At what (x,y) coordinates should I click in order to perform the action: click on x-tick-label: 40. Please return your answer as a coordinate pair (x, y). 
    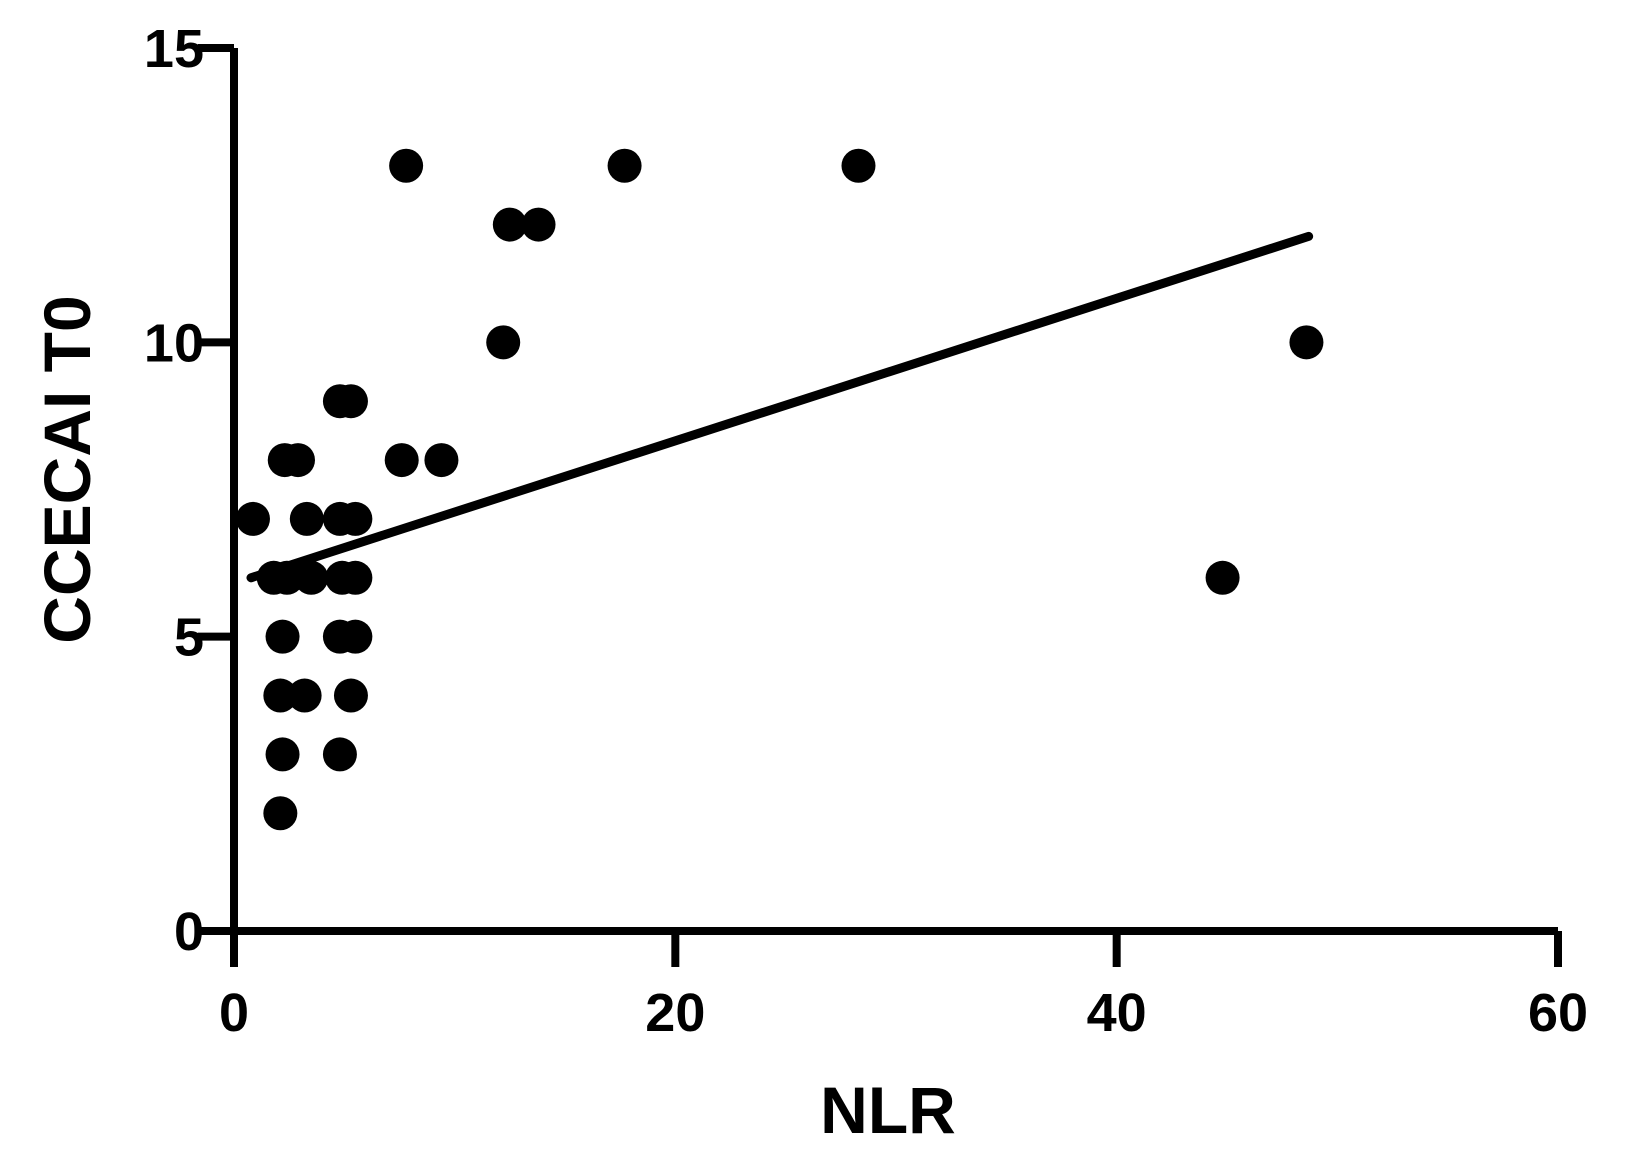
    Looking at the image, I should click on (1117, 1013).